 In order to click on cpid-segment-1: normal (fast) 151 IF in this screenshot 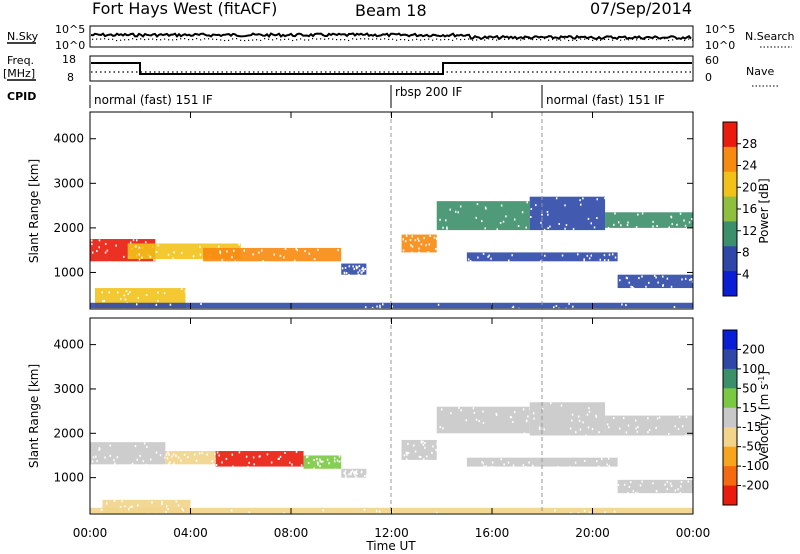, I will do `click(153, 100)`.